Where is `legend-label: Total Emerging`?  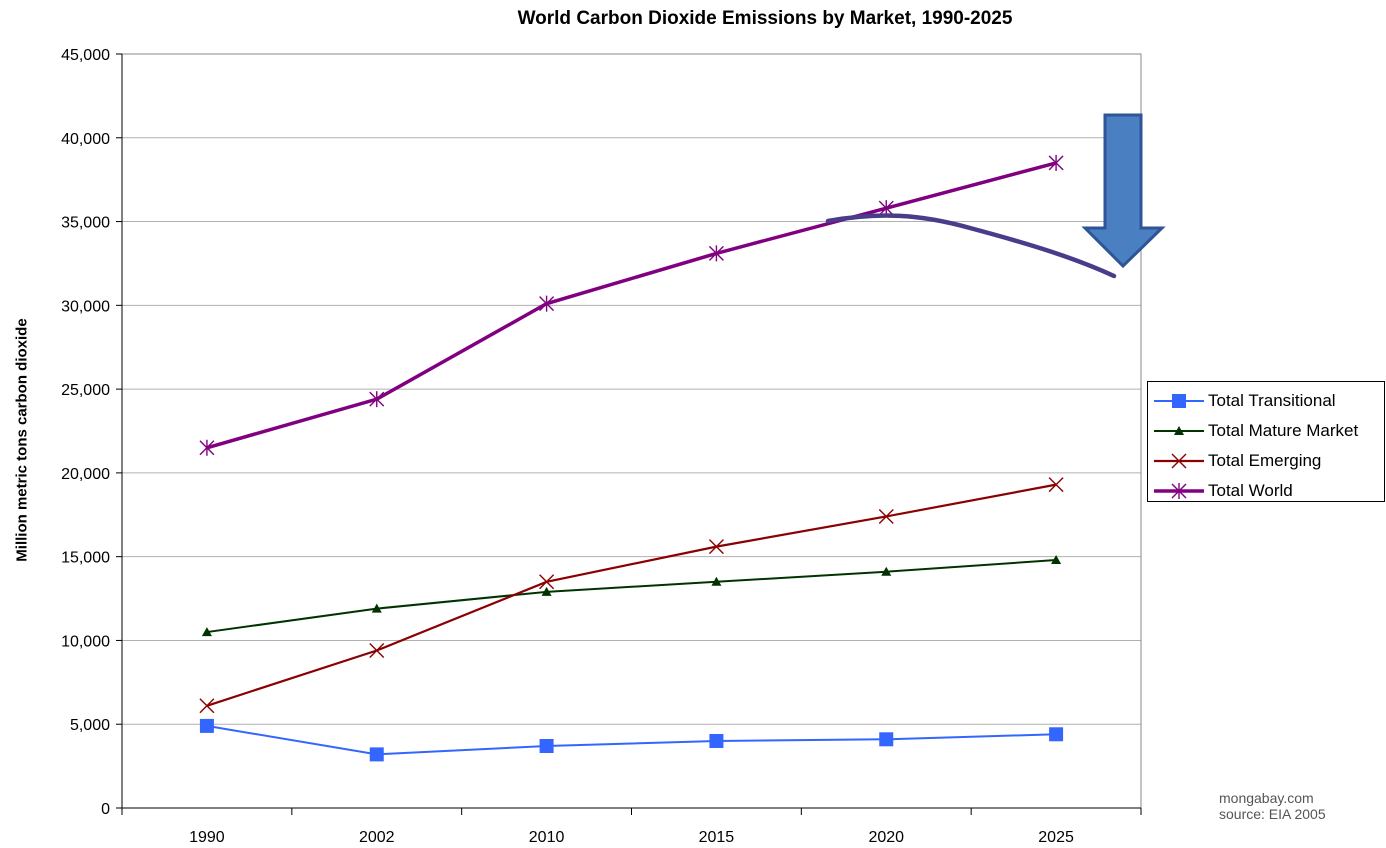 legend-label: Total Emerging is located at coordinates (1265, 460).